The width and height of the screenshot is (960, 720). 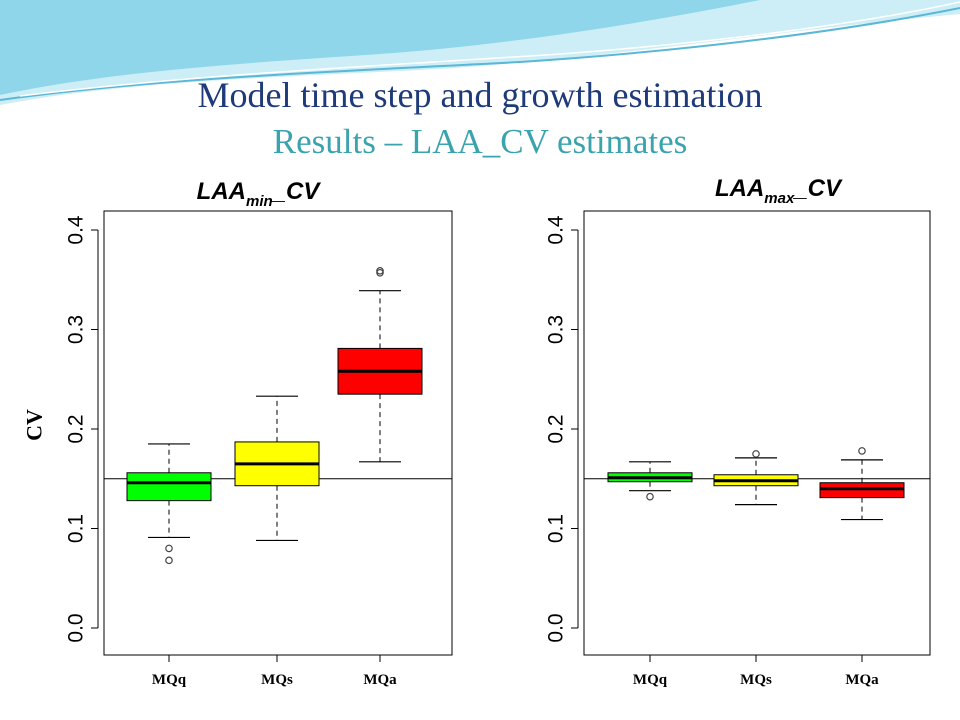 What do you see at coordinates (480, 95) in the screenshot?
I see `slide-title: Model time step and growth estimation` at bounding box center [480, 95].